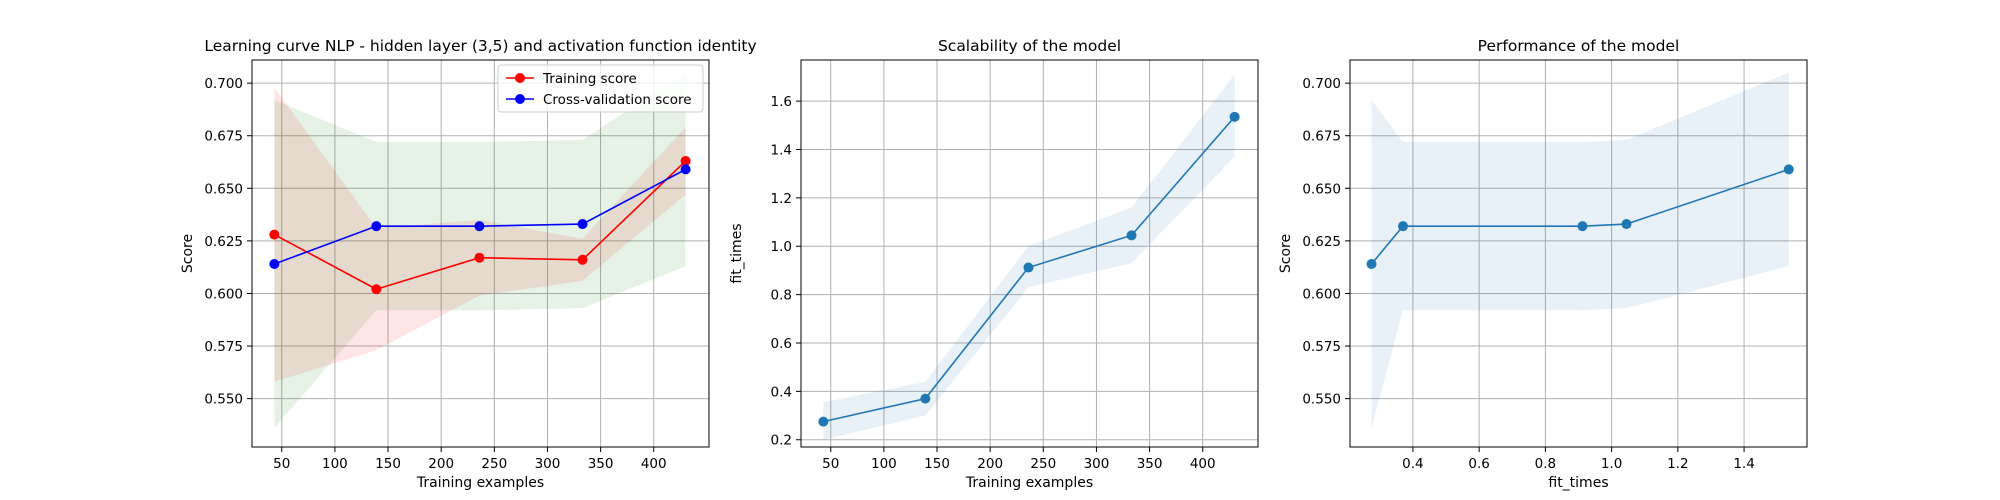 The height and width of the screenshot is (500, 2000). What do you see at coordinates (781, 247) in the screenshot?
I see `y-tick-label: 1.0` at bounding box center [781, 247].